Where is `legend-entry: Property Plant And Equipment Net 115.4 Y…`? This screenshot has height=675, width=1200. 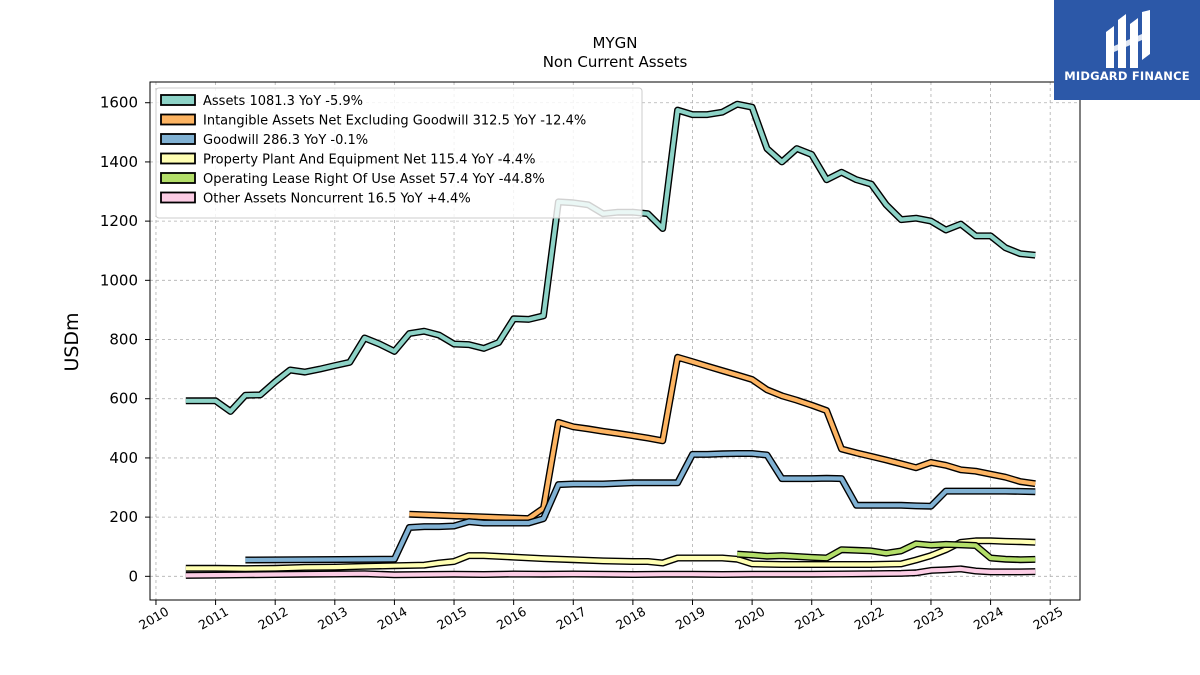
legend-entry: Property Plant And Equipment Net 115.4 Y… is located at coordinates (369, 160).